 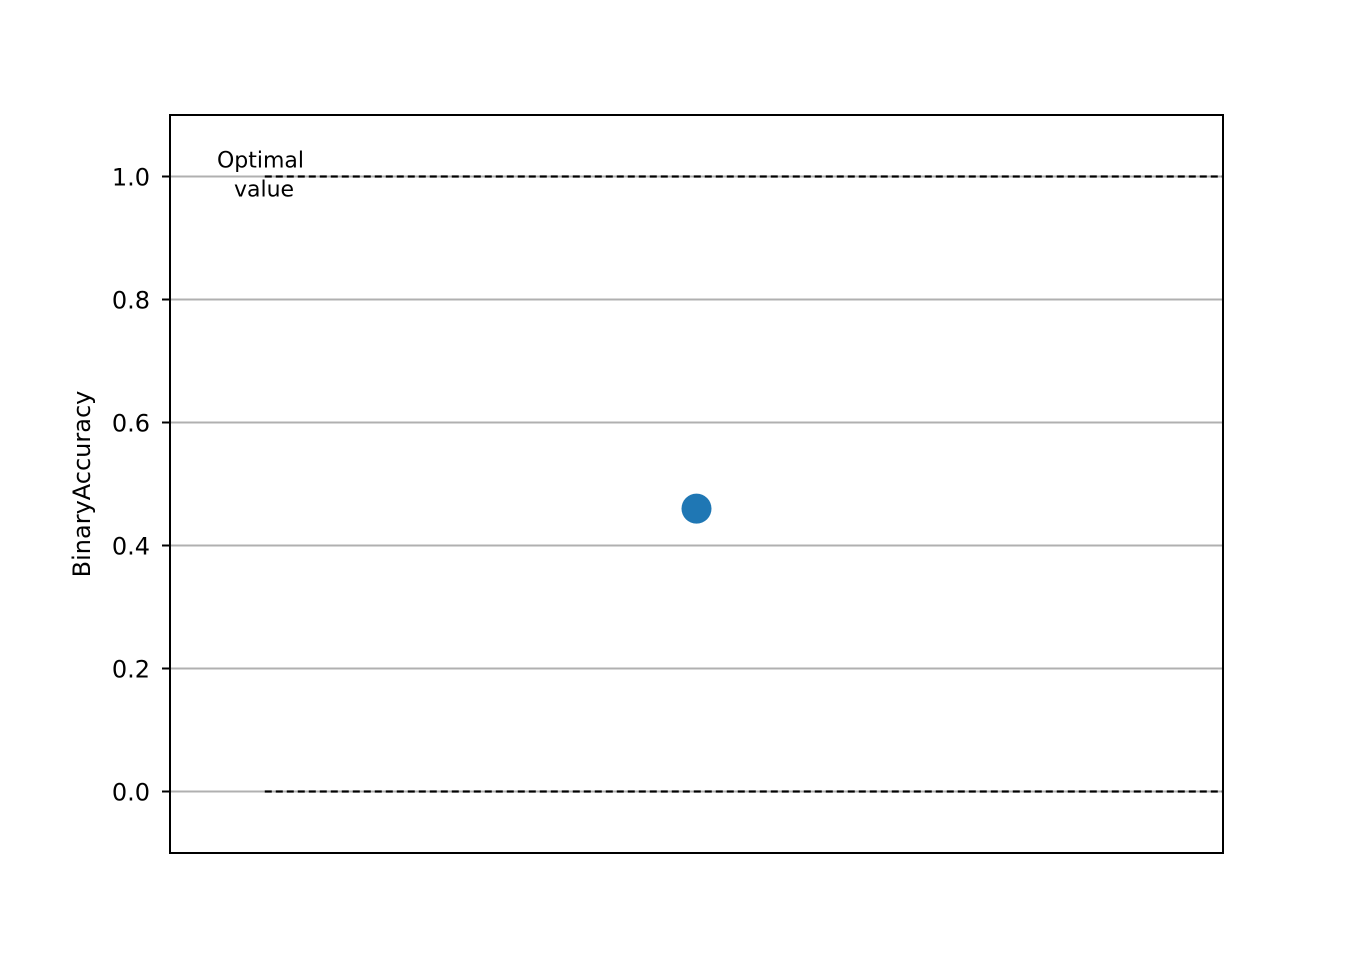 What do you see at coordinates (131, 178) in the screenshot?
I see `y-tick-label: 1.0` at bounding box center [131, 178].